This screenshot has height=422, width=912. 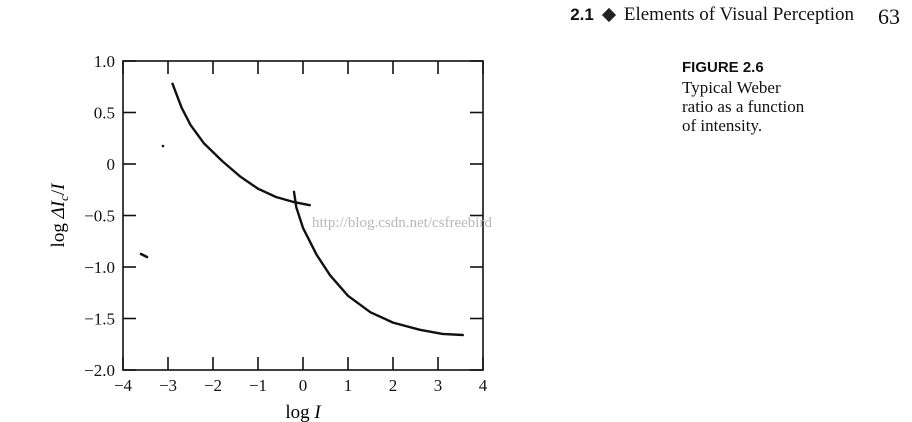 What do you see at coordinates (731, 87) in the screenshot?
I see `caption-line-1: Typical Weber` at bounding box center [731, 87].